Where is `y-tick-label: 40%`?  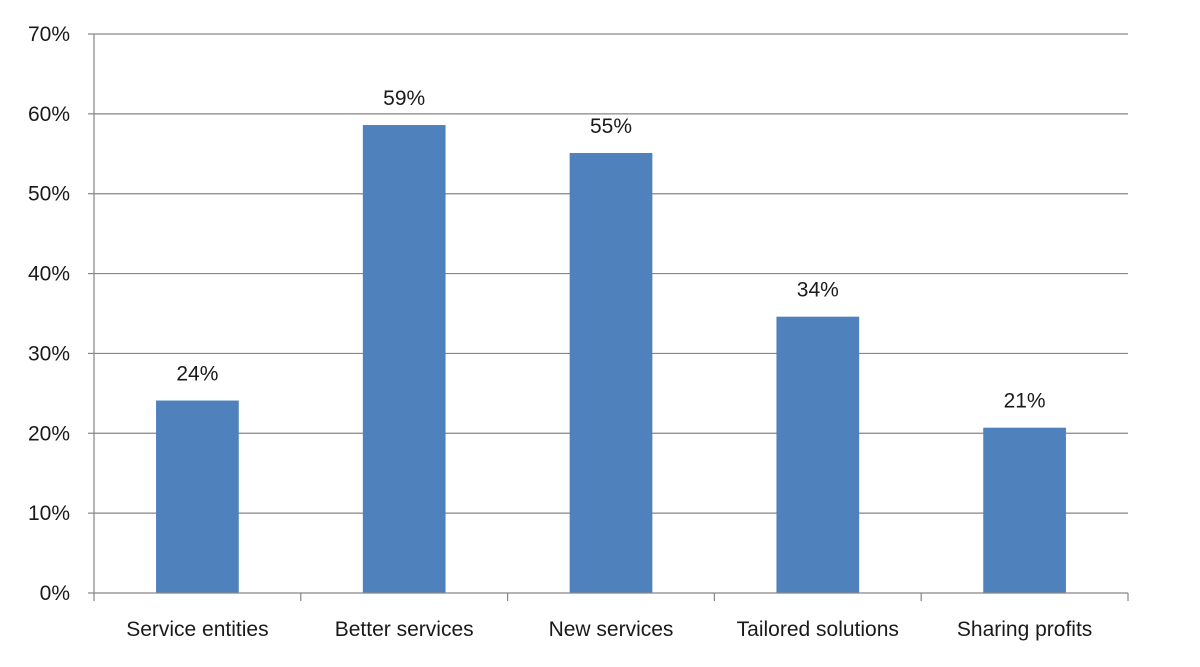 y-tick-label: 40% is located at coordinates (49, 274).